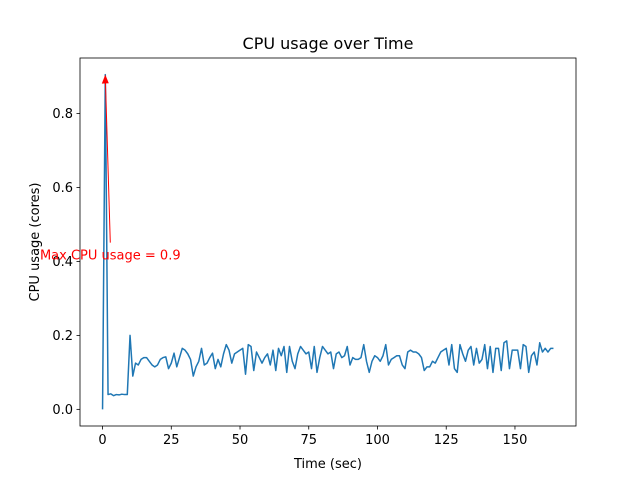 The height and width of the screenshot is (480, 640). What do you see at coordinates (171, 440) in the screenshot?
I see `x-tick-label: 25` at bounding box center [171, 440].